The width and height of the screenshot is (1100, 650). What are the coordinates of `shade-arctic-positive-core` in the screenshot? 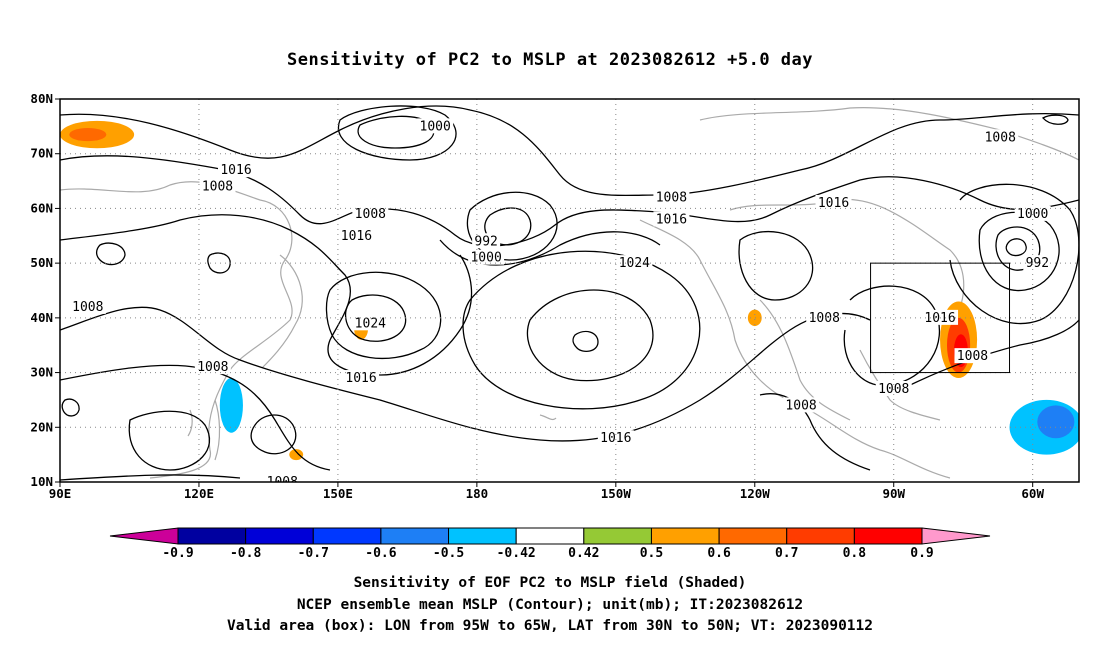 It's located at (88, 134).